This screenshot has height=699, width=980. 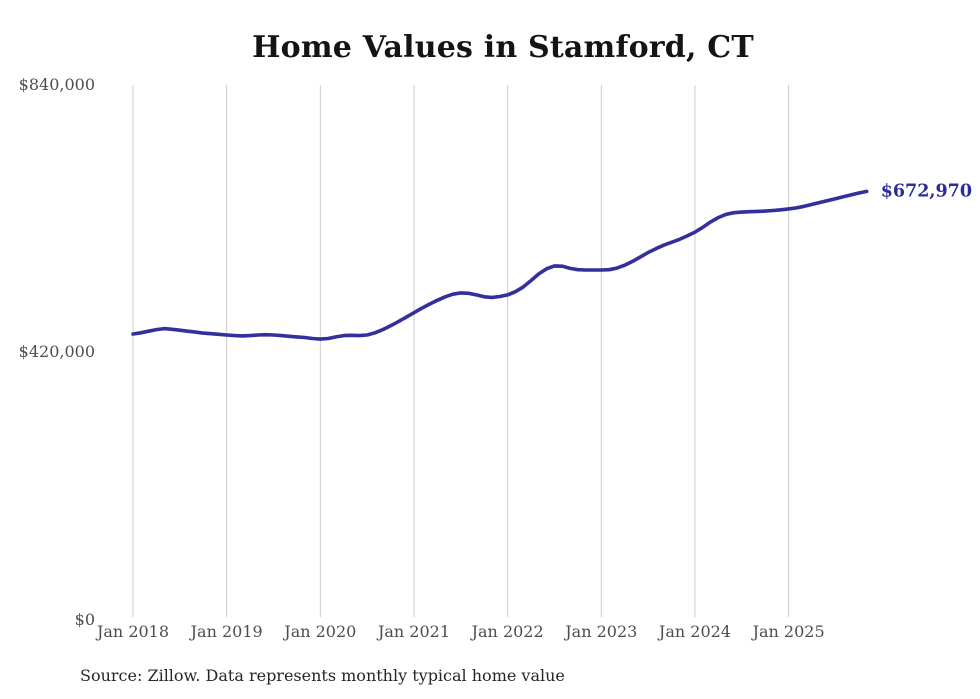 I want to click on y-axis-tick-0: $0, so click(x=84, y=619).